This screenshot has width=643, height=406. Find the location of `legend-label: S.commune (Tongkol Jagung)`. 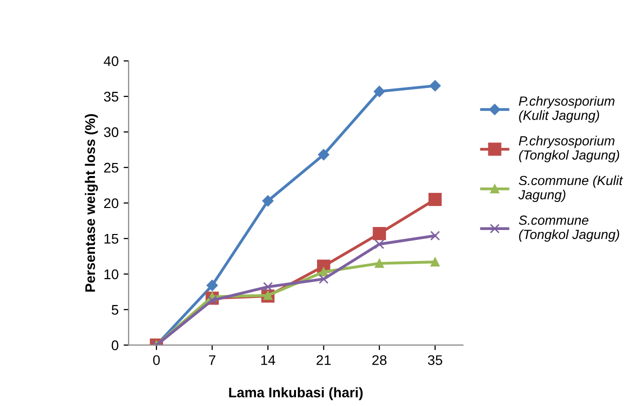

legend-label: S.commune (Tongkol Jagung) is located at coordinates (569, 229).